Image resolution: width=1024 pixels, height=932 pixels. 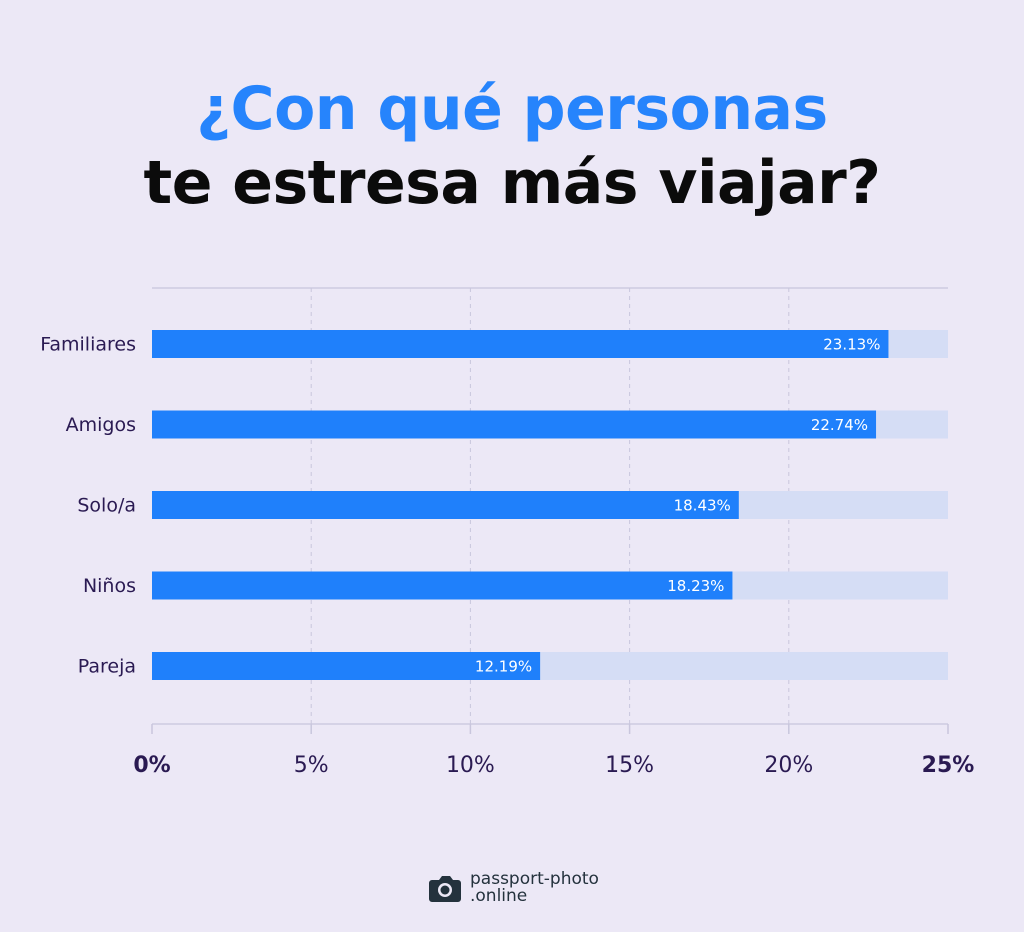 What do you see at coordinates (695, 586) in the screenshot?
I see `bar-value-label: 18.23%` at bounding box center [695, 586].